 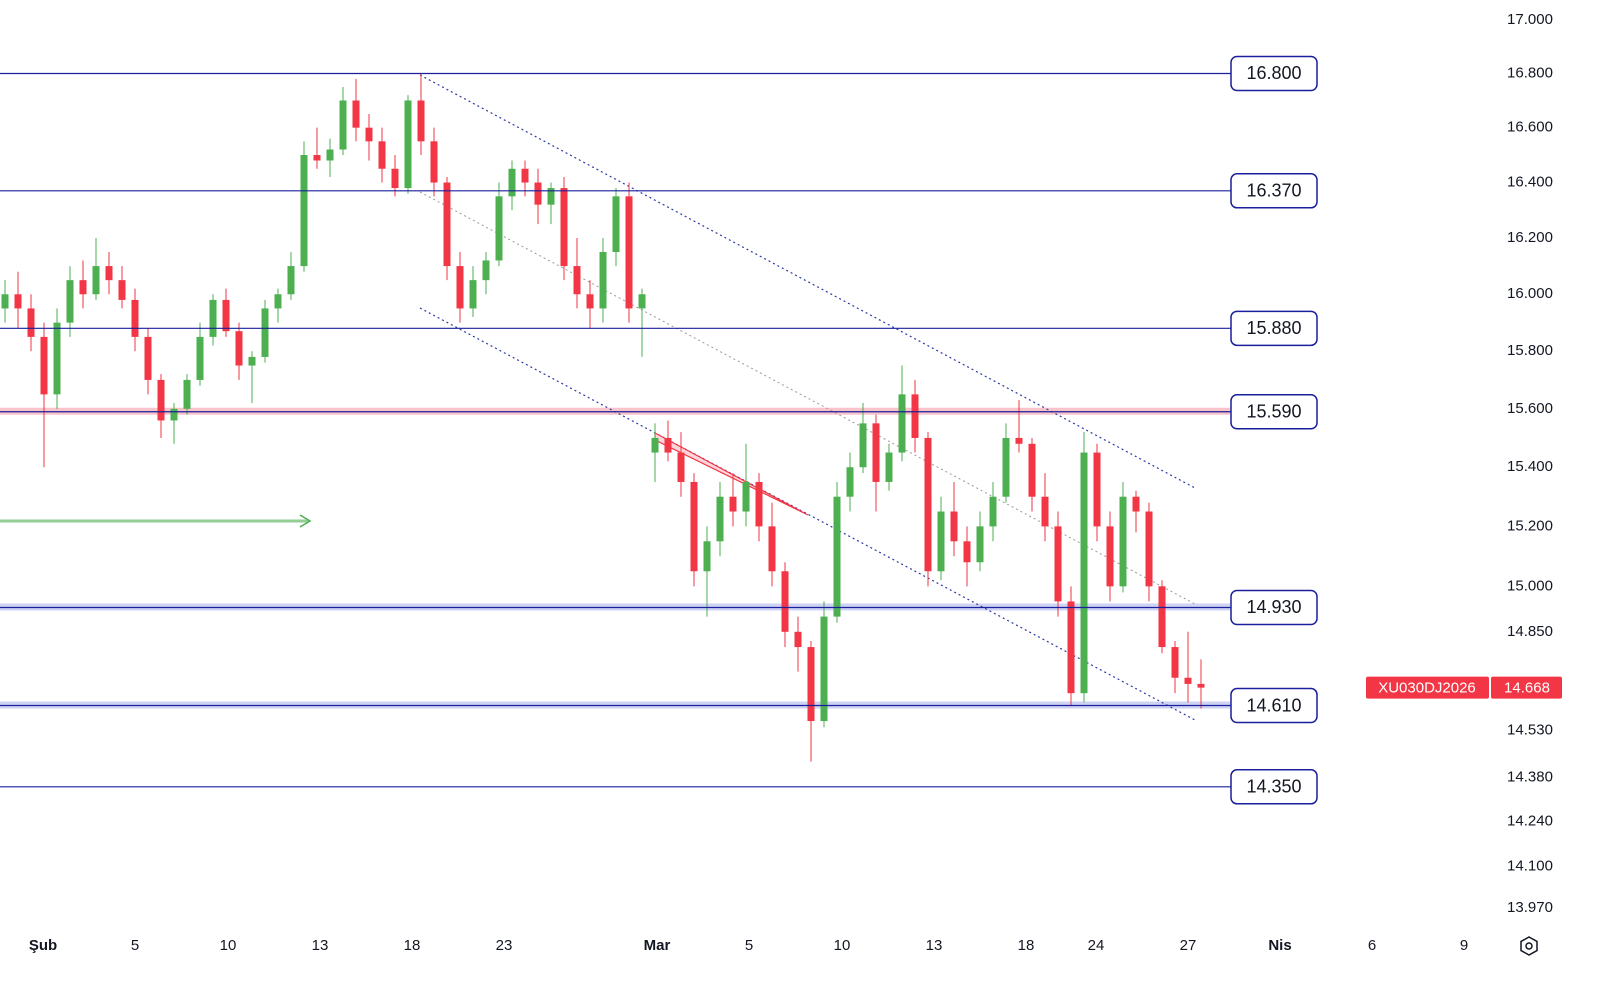 What do you see at coordinates (1096, 945) in the screenshot?
I see `x-tick-label: 24` at bounding box center [1096, 945].